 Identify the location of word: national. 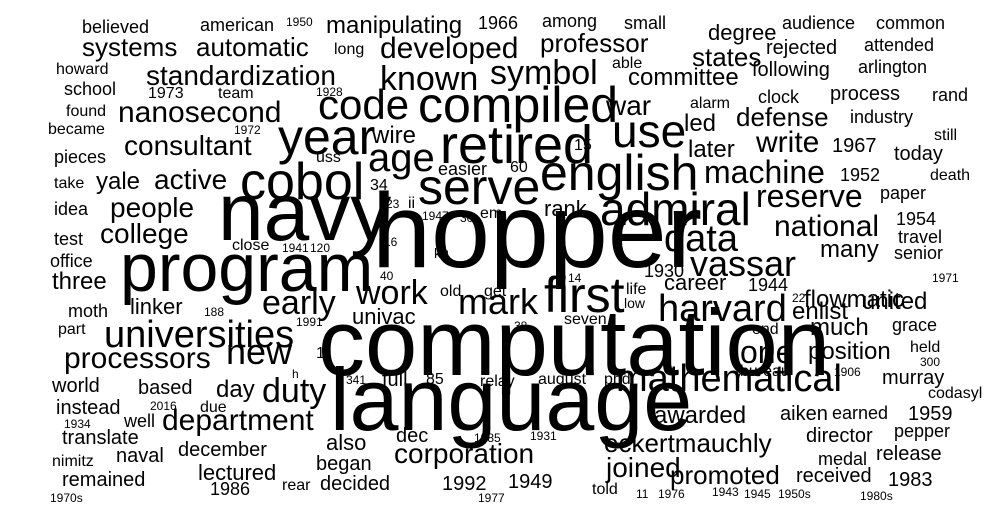
(827, 226).